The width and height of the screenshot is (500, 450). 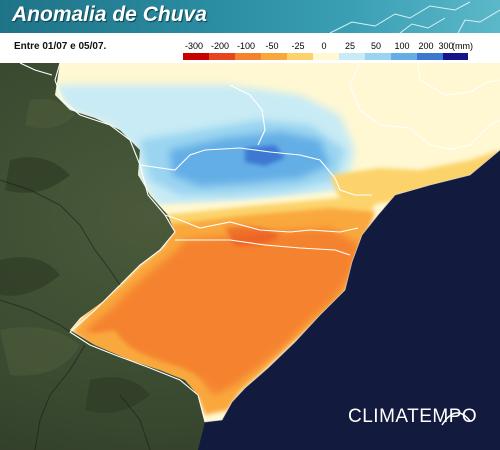 What do you see at coordinates (426, 46) in the screenshot?
I see `legend-label: 200` at bounding box center [426, 46].